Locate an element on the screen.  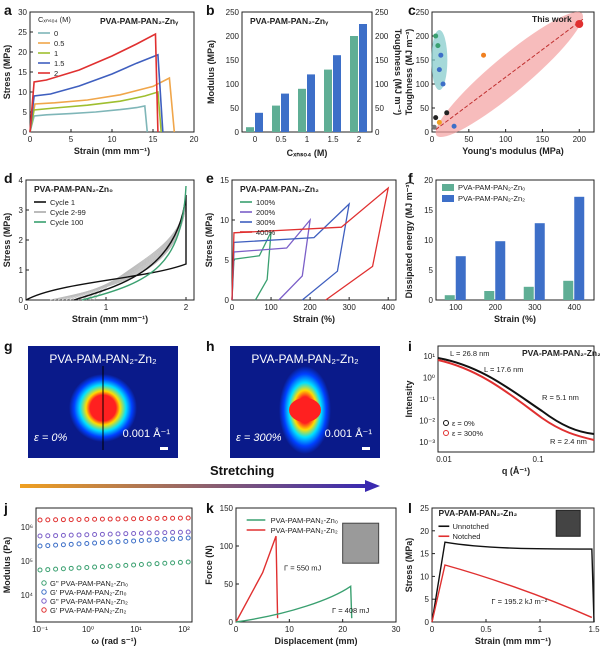
y-tick-label: 150 is located at coordinates (227, 508).